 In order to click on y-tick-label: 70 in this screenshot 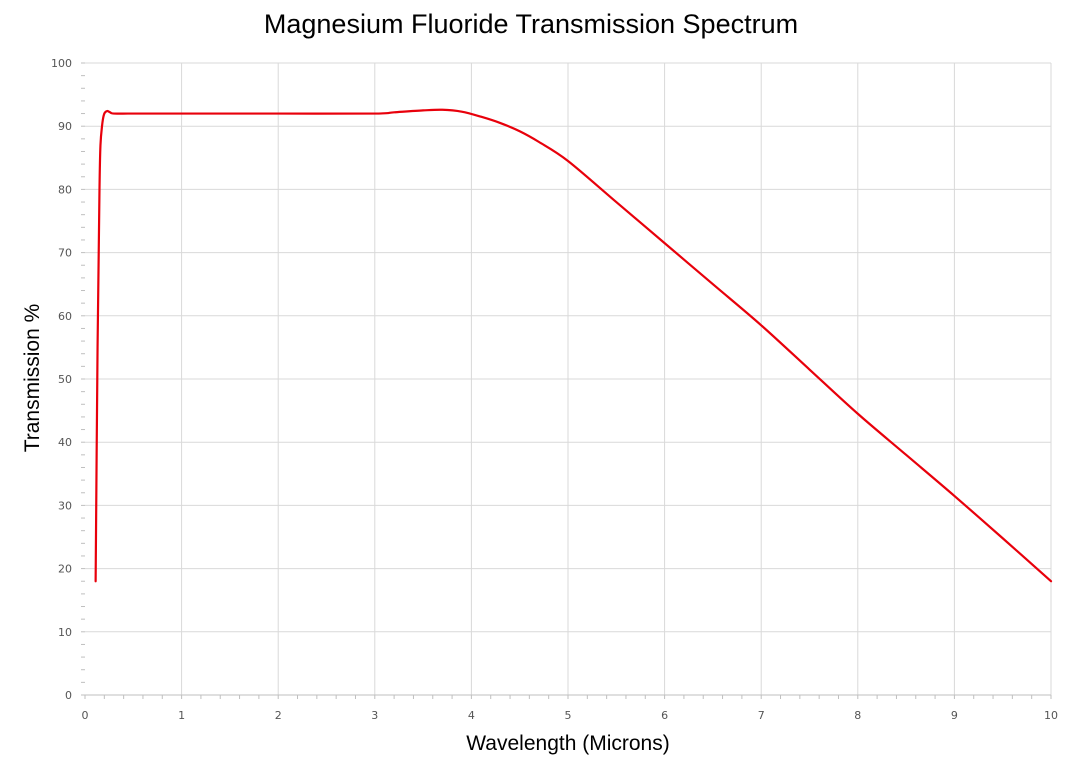, I will do `click(65, 253)`.